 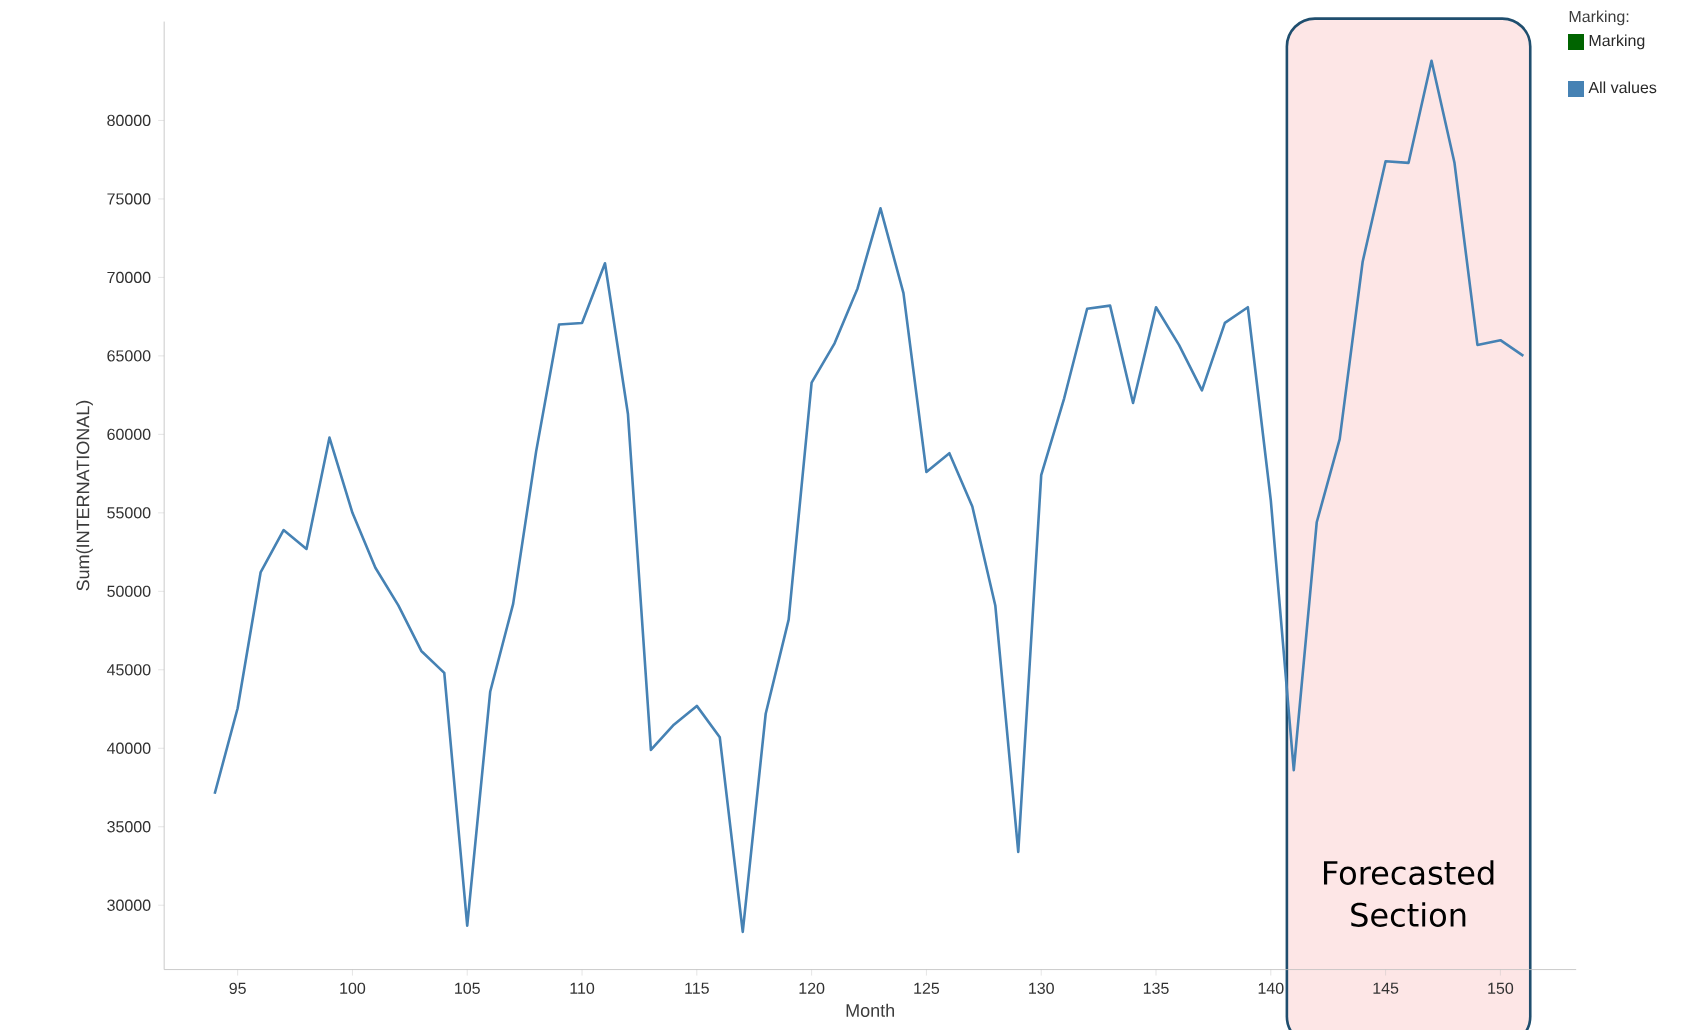 I want to click on y-tick-label: 60000, so click(x=129, y=434).